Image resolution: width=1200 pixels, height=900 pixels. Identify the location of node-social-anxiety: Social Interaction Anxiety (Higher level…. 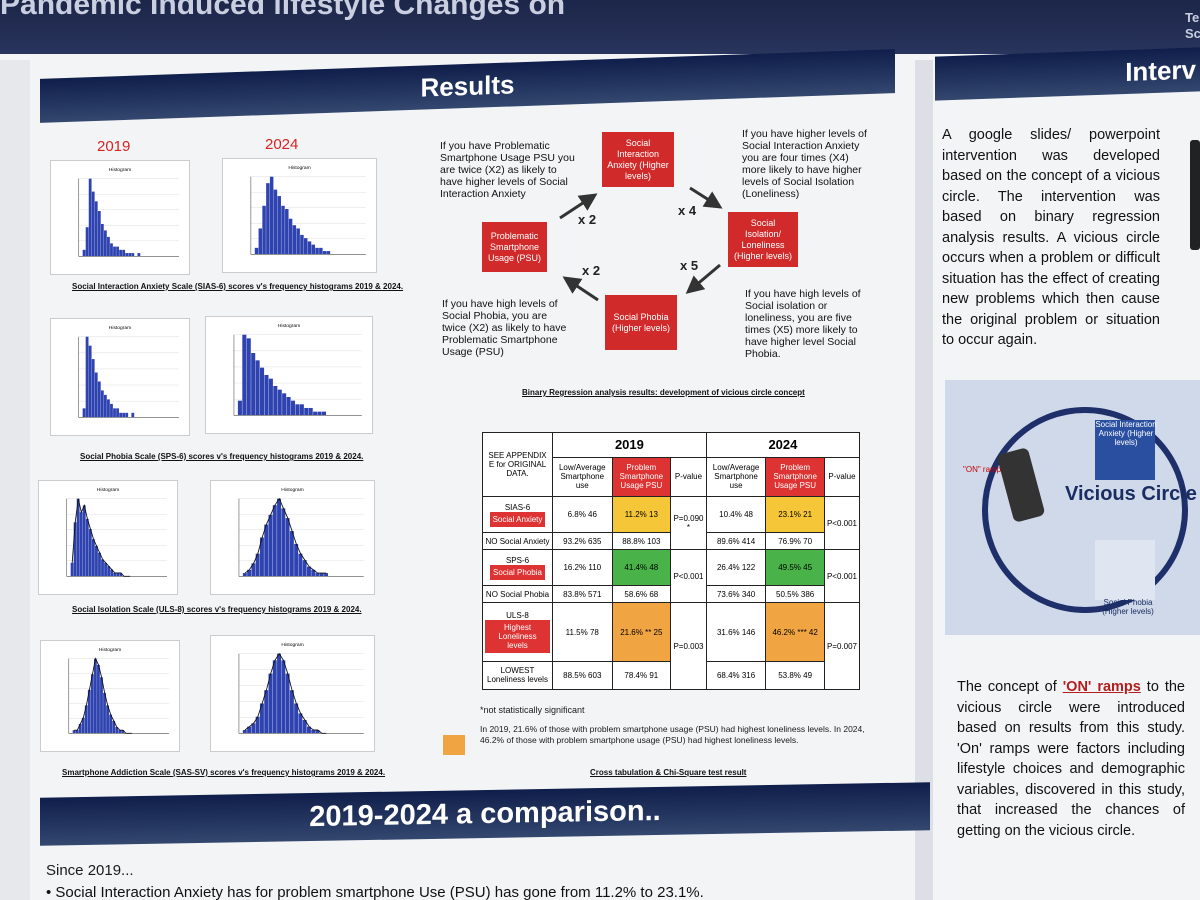
(638, 159).